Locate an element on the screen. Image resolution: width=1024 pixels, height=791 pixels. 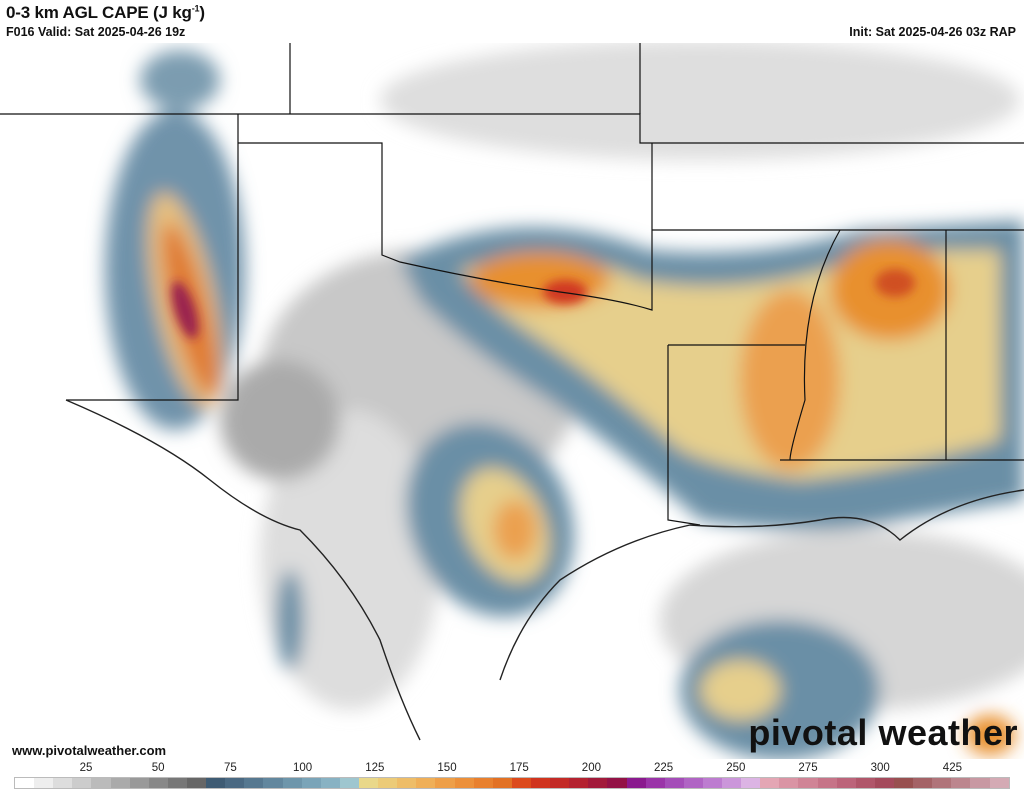
colorbar-tick-label: 225 is located at coordinates (664, 768).